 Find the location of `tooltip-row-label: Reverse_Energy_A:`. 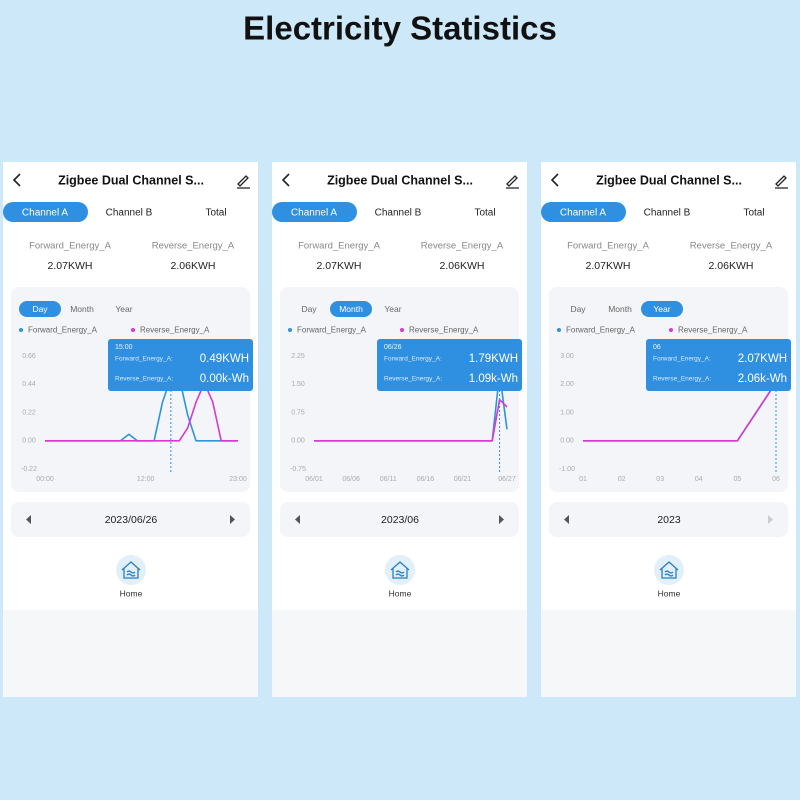

tooltip-row-label: Reverse_Energy_A: is located at coordinates (413, 379).